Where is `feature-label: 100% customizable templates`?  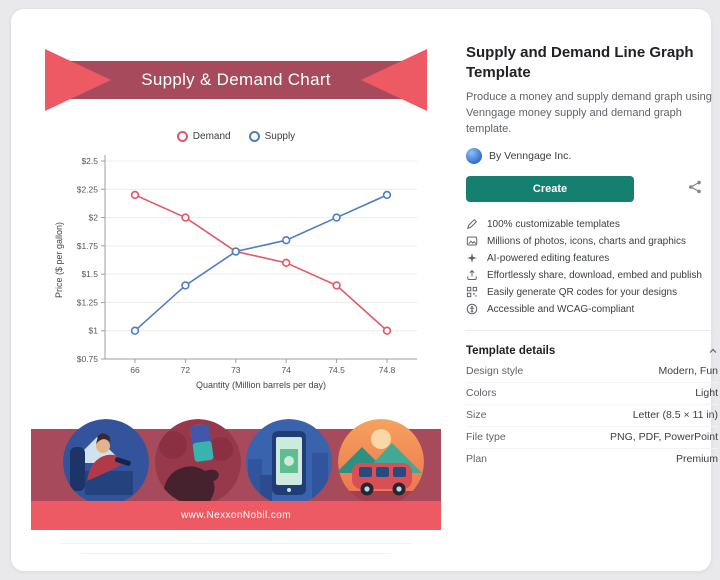
feature-label: 100% customizable templates is located at coordinates (553, 224).